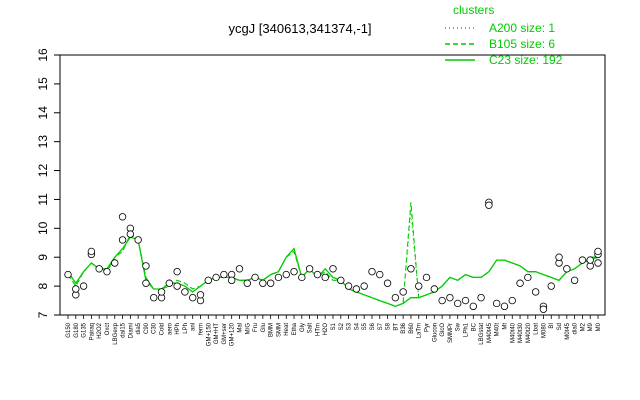 Image resolution: width=640 pixels, height=400 pixels. I want to click on x-tick-label: Heat, so click(287, 329).